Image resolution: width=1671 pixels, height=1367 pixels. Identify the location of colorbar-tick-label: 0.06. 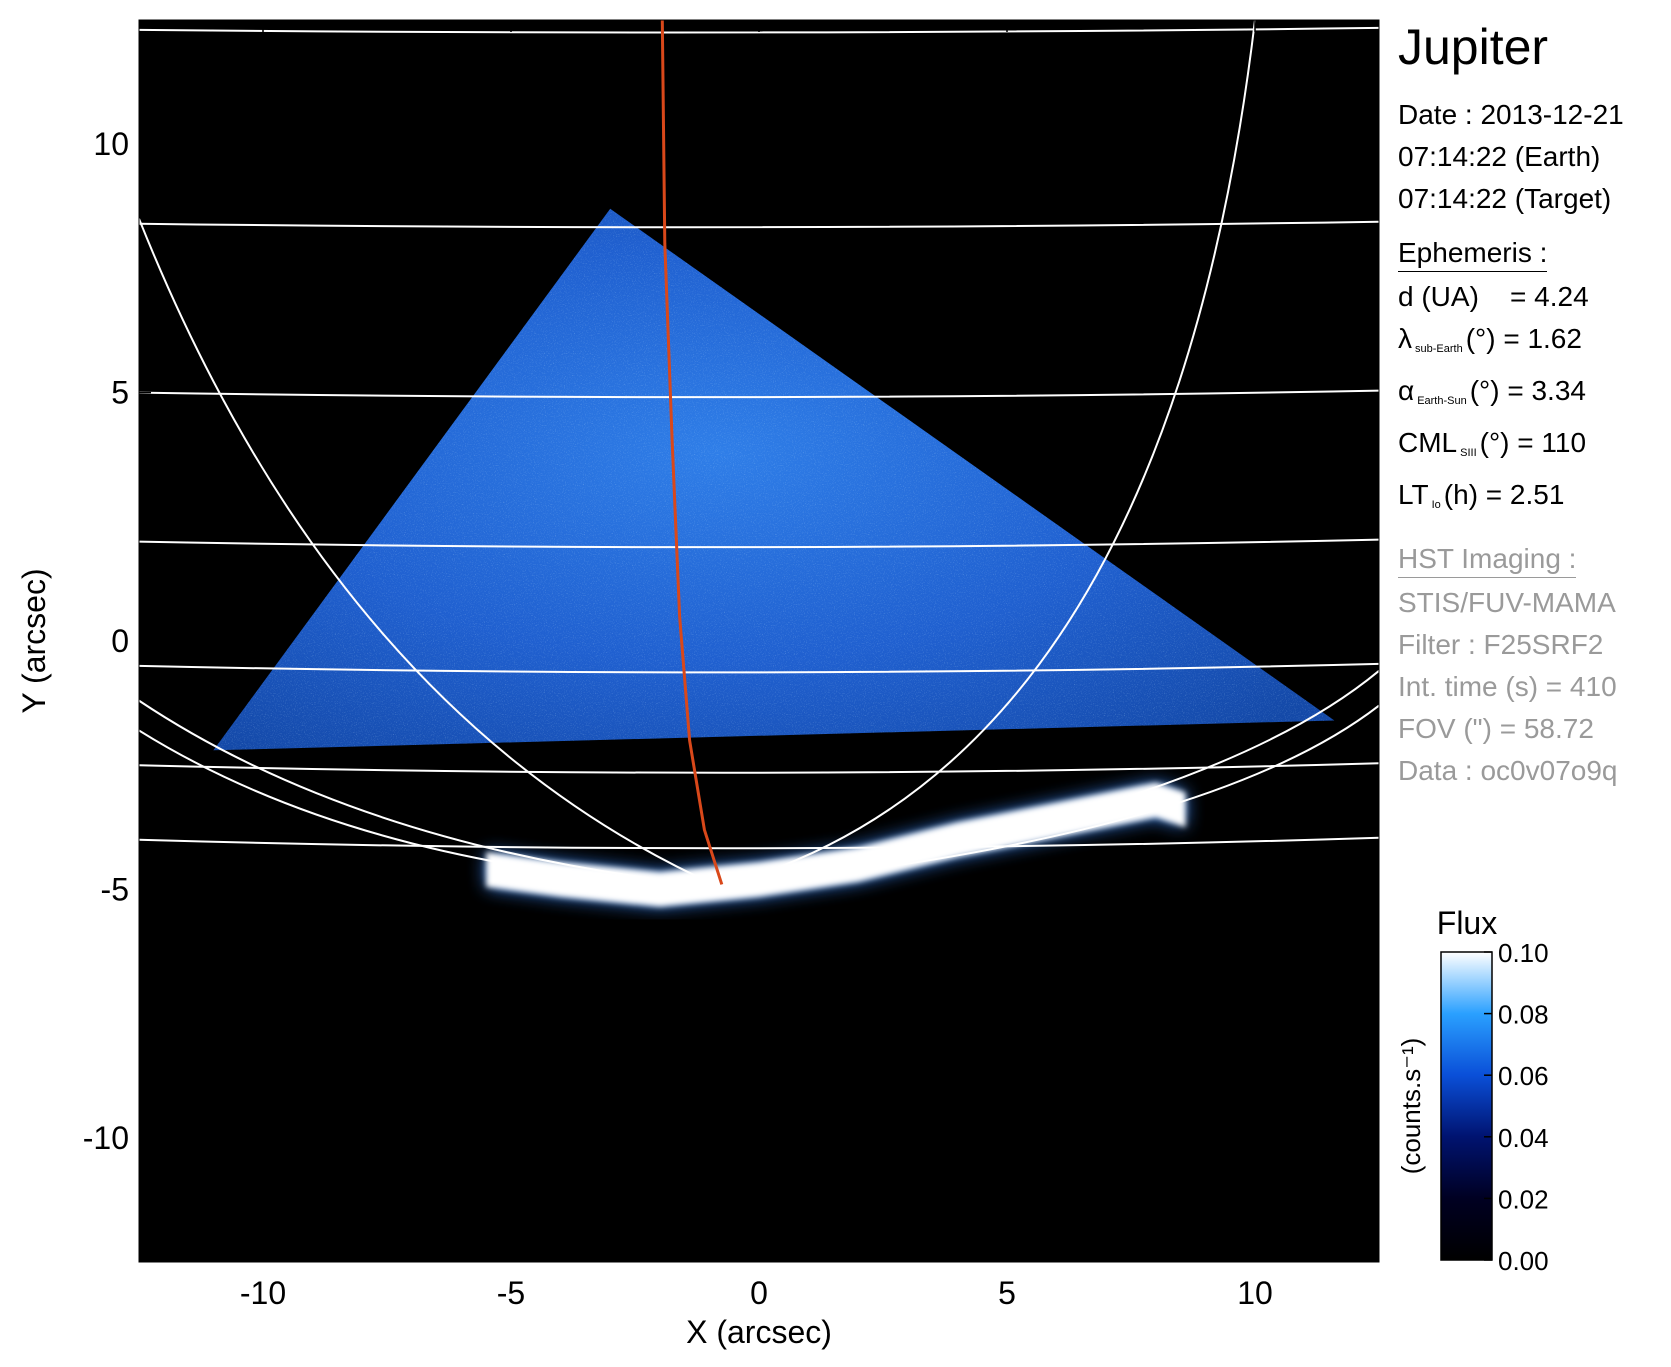
(1523, 1076).